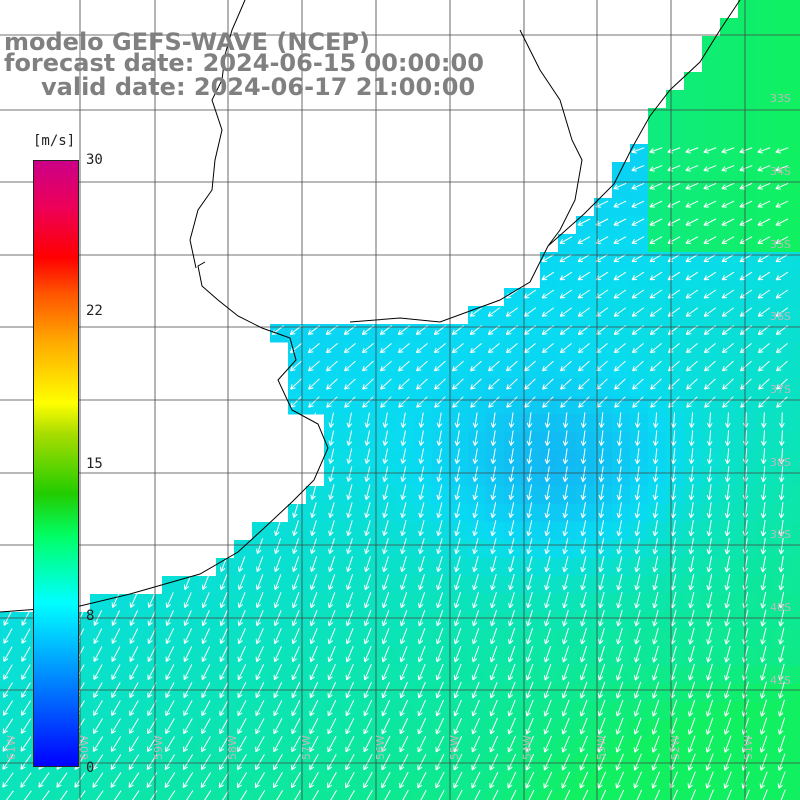 This screenshot has width=800, height=800. Describe the element at coordinates (84, 747) in the screenshot. I see `lon-label: 60W` at that location.